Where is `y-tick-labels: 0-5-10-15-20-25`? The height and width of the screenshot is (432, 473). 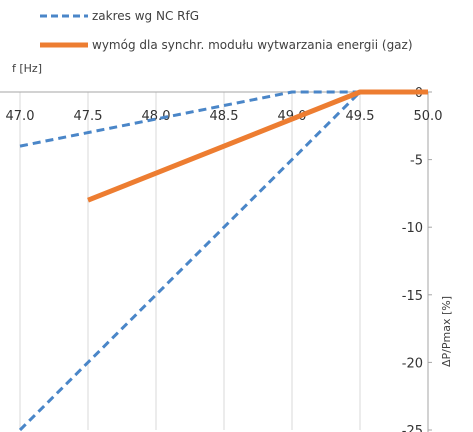 y-tick-labels: 0-5-10-15-20-25 is located at coordinates (417, 259).